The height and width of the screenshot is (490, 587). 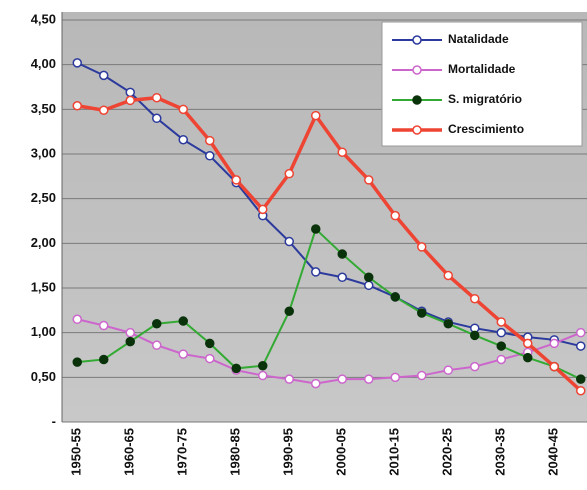 What do you see at coordinates (43, 152) in the screenshot?
I see `y-tick-label: 3,00` at bounding box center [43, 152].